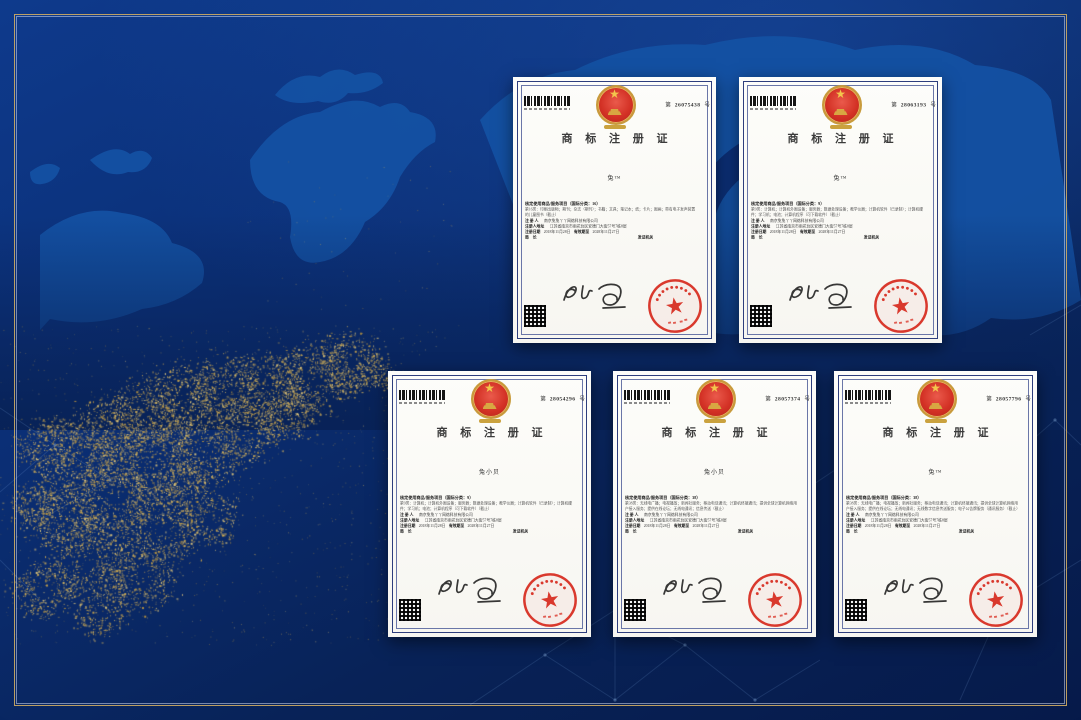 This screenshot has height=720, width=1081. Describe the element at coordinates (614, 94) in the screenshot. I see `emblem-star-icon: ★` at that location.